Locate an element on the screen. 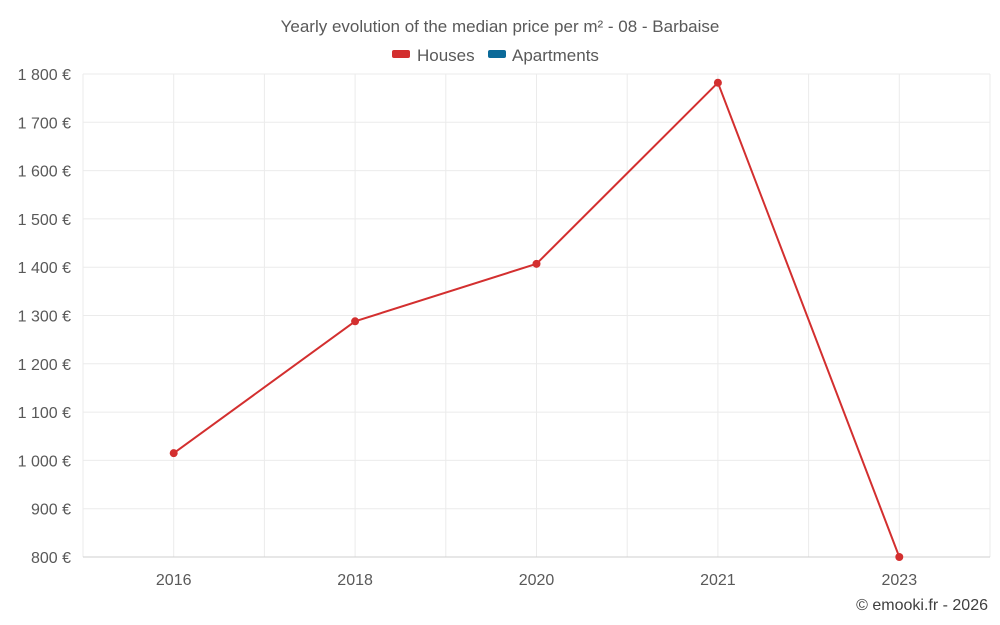 The image size is (1000, 625). y-tick-label: 1 000 € is located at coordinates (44, 461).